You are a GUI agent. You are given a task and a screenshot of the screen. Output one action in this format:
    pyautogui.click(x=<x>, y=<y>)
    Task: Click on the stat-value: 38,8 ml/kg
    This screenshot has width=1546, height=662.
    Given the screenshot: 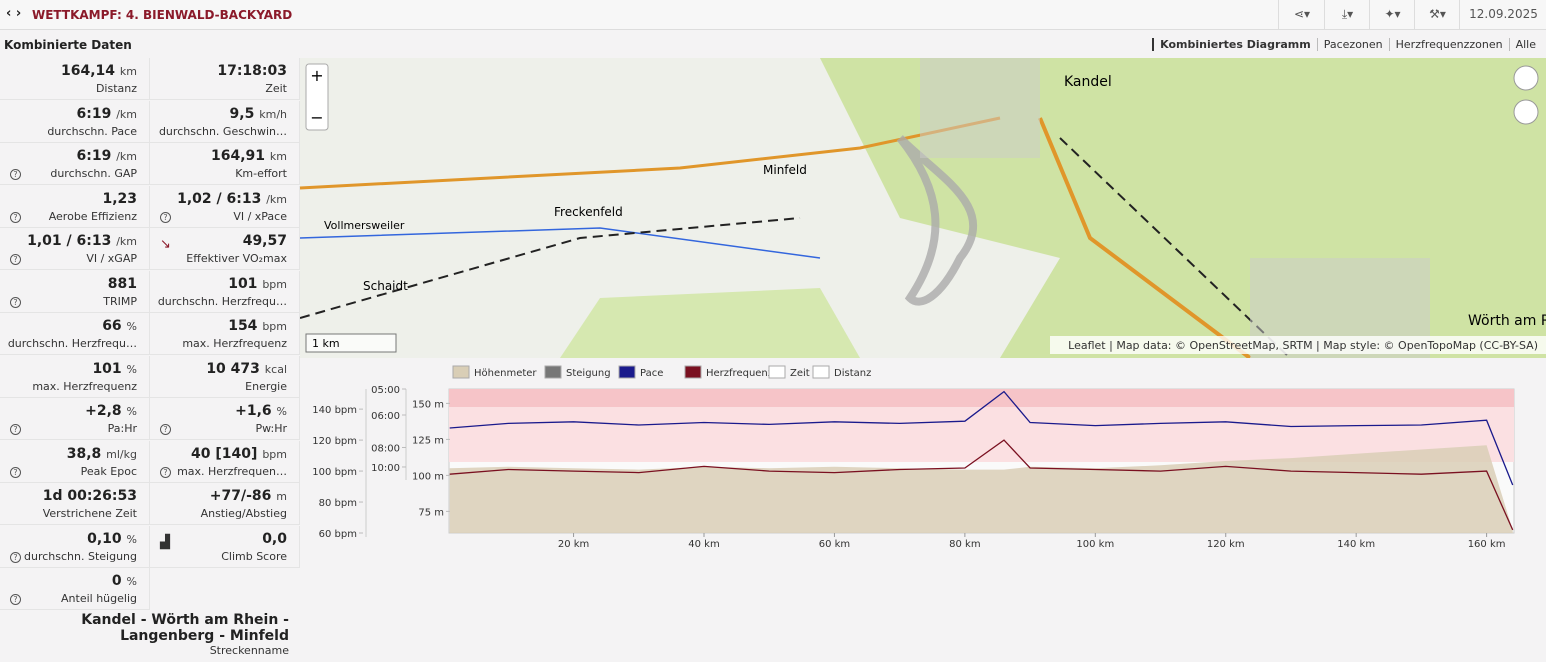 What is the action you would take?
    pyautogui.click(x=102, y=454)
    